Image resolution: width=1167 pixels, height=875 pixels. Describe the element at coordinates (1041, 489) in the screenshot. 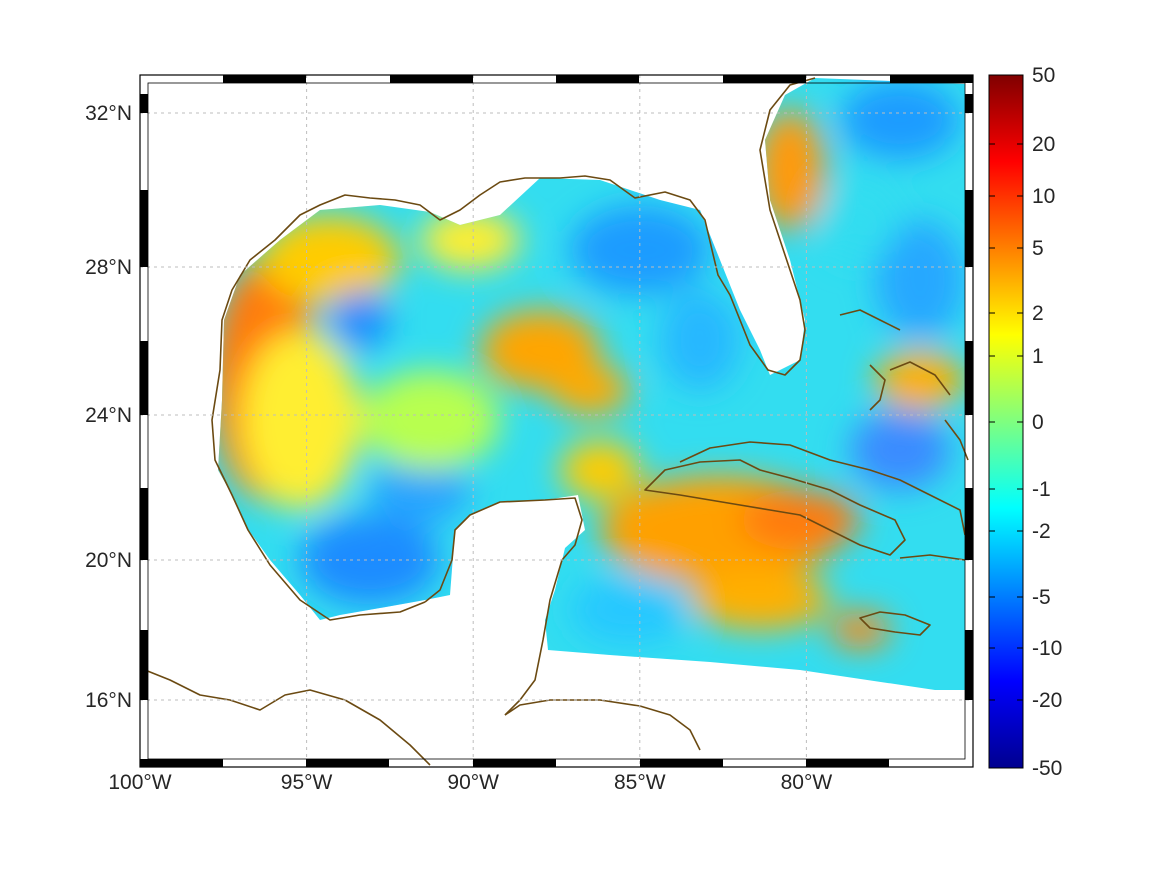

I see `colorbar-tick-label: -1` at that location.